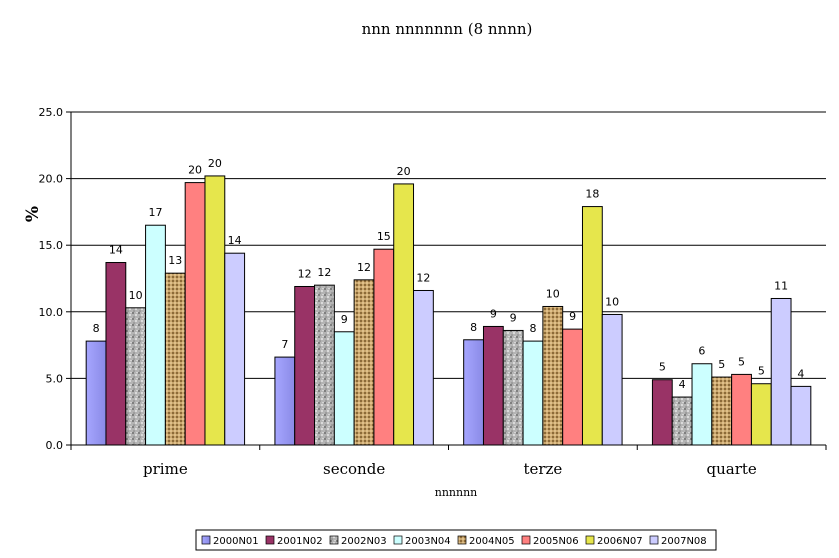  What do you see at coordinates (364, 541) in the screenshot?
I see `legend-label: 2002N03` at bounding box center [364, 541].